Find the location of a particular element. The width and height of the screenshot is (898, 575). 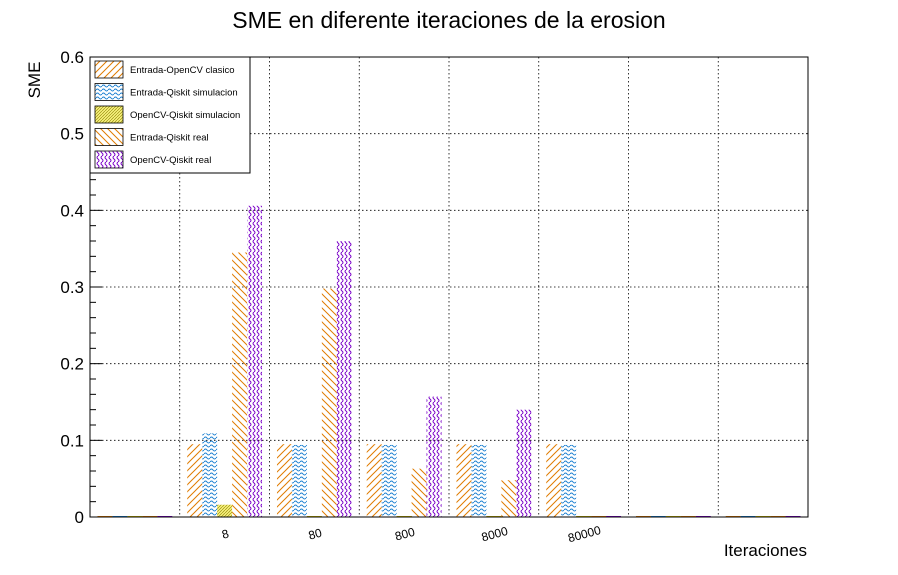

legend-label: Entrada-Qiskit simulacion is located at coordinates (184, 93).